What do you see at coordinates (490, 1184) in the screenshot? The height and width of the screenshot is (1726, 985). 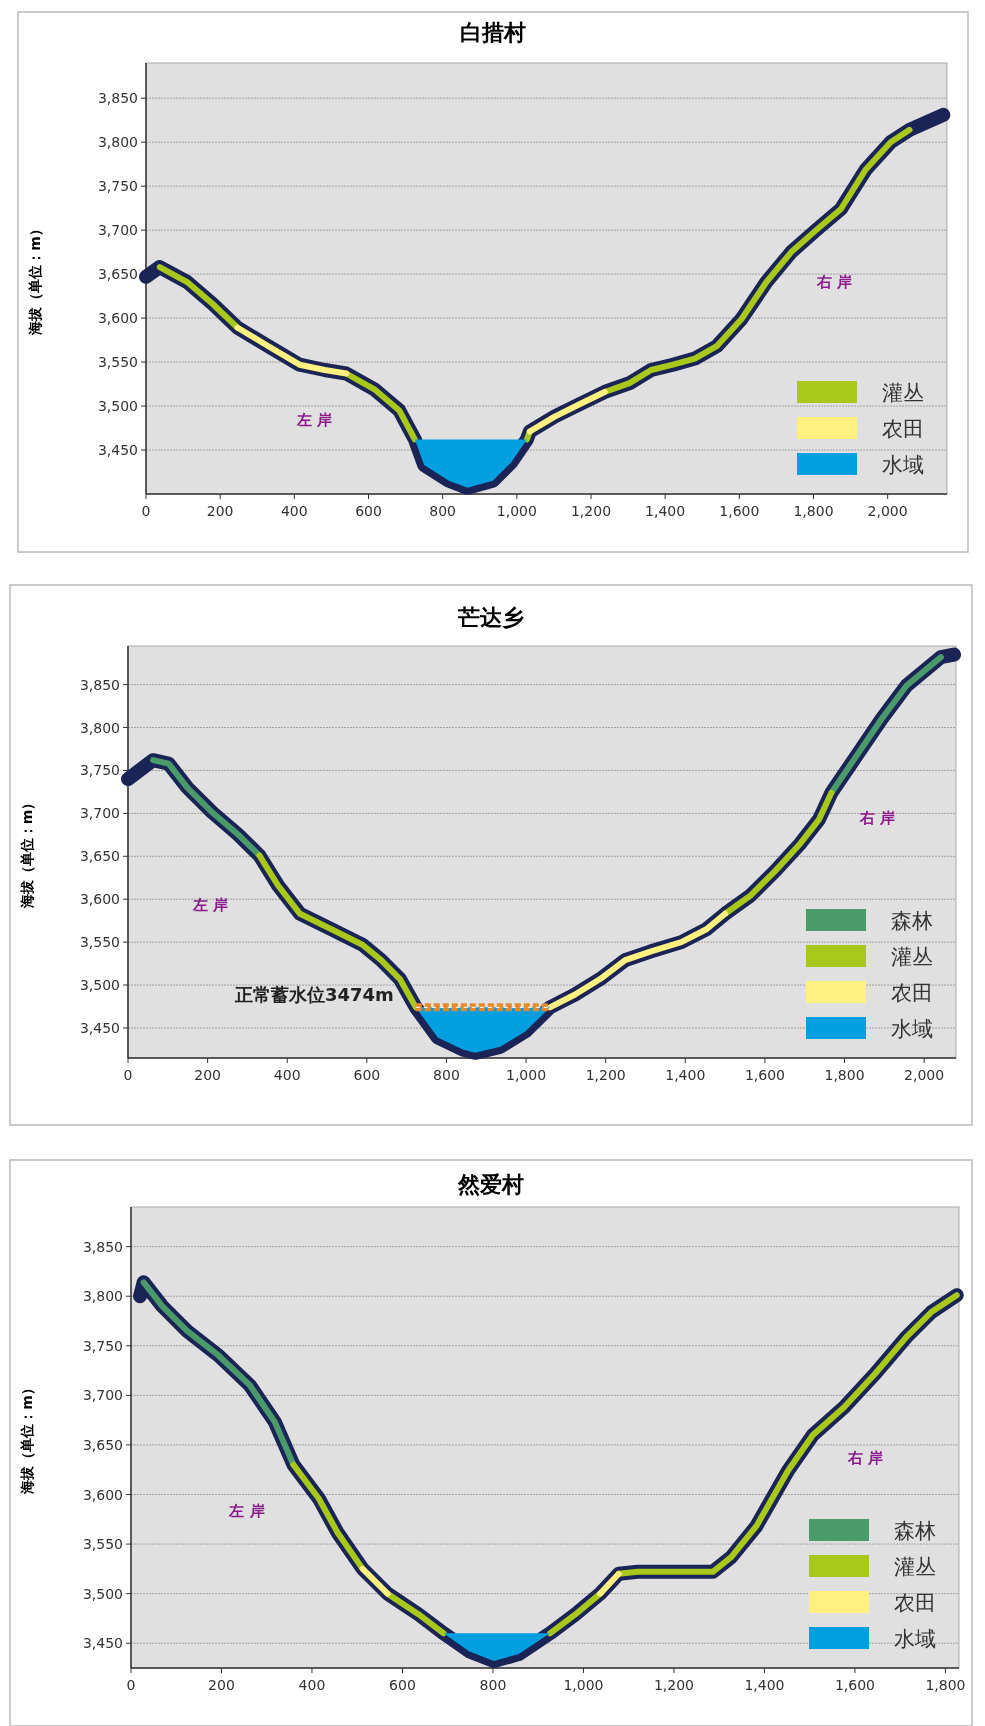 I see `chart-title: 然爱村` at bounding box center [490, 1184].